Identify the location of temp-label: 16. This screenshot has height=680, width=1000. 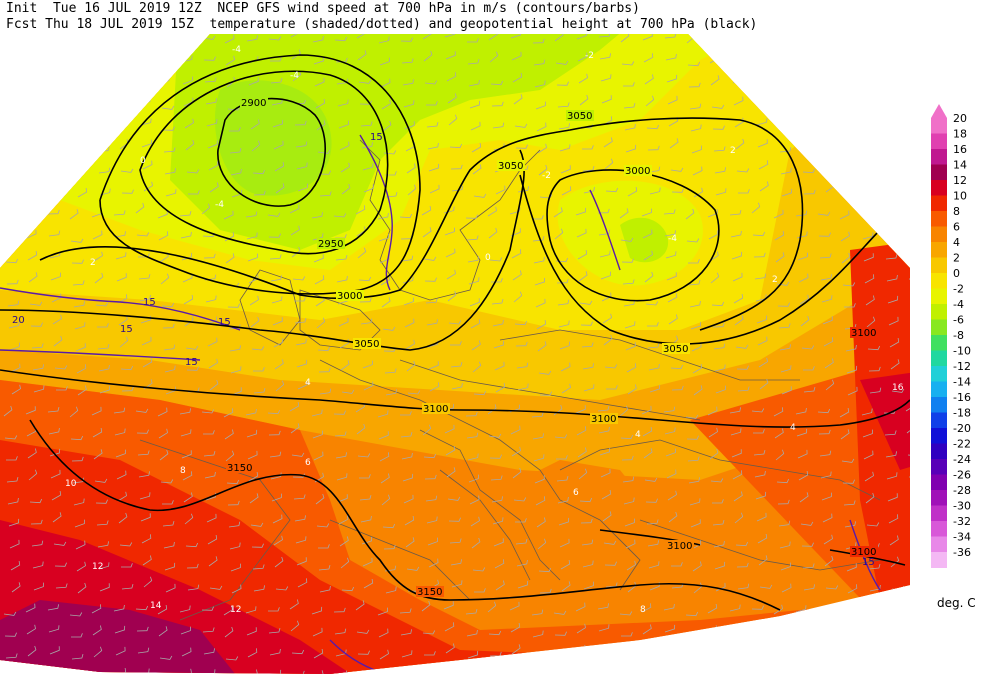
(898, 388).